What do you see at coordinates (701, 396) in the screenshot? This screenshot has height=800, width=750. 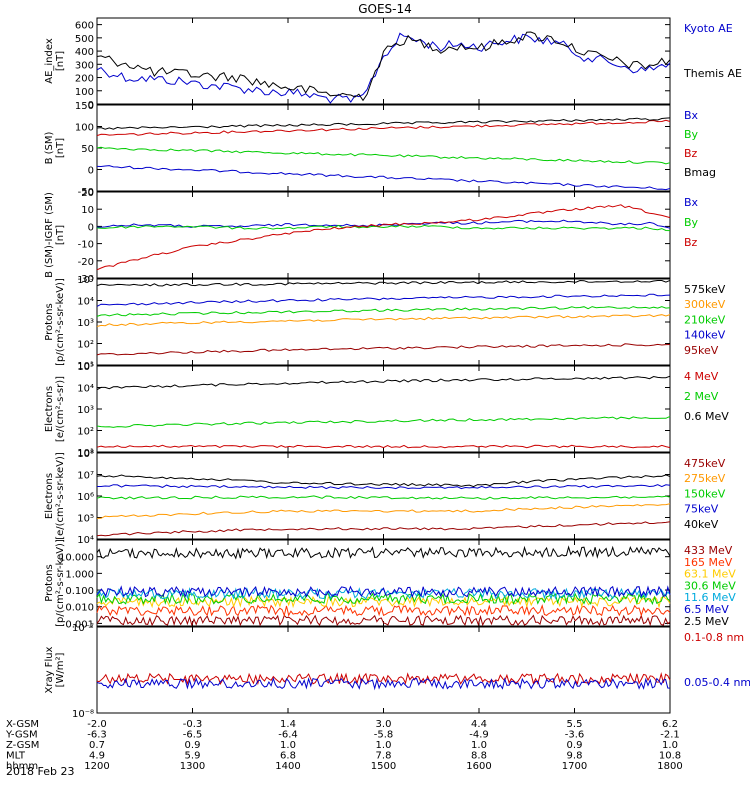 I see `legend-entry: 2 MeV` at bounding box center [701, 396].